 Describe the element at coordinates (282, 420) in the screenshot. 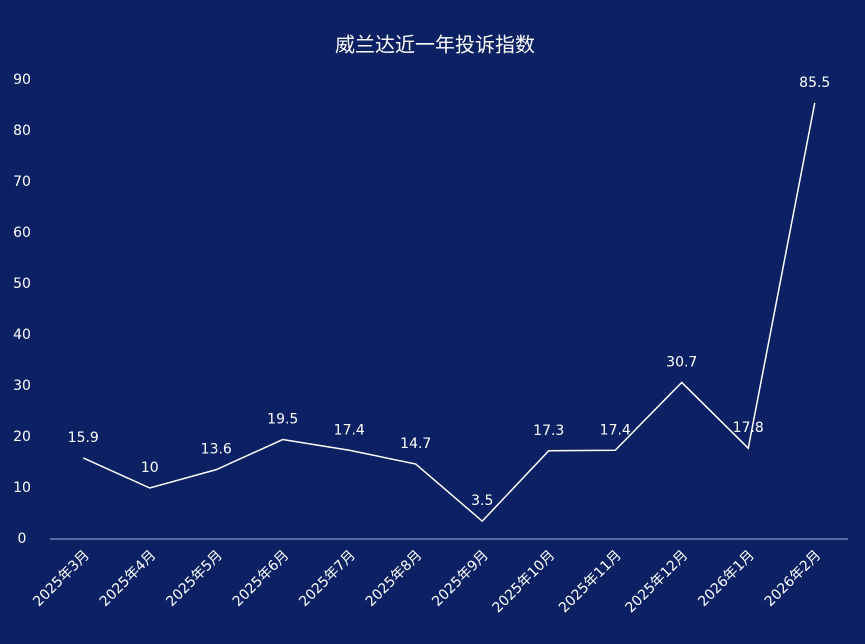

I see `data-label: 19.5` at that location.